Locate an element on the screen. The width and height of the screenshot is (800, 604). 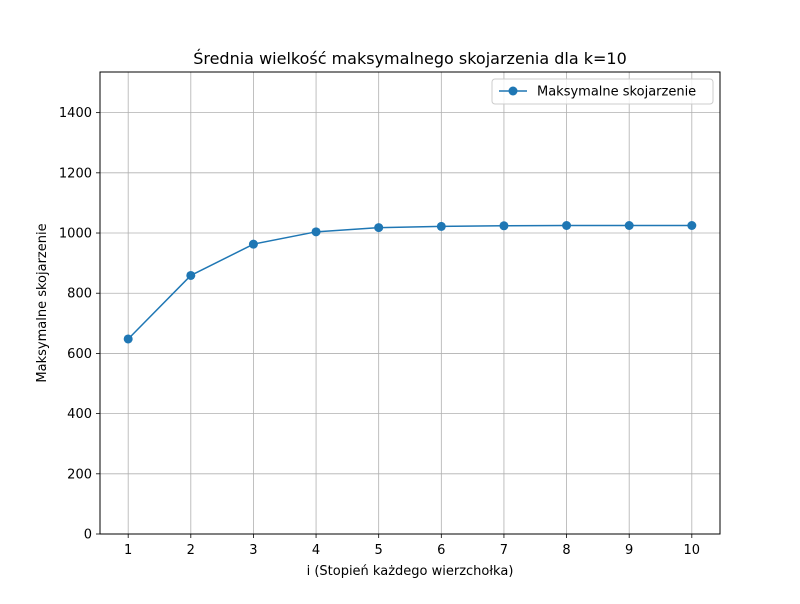
y-tick-label: 600 is located at coordinates (79, 354).